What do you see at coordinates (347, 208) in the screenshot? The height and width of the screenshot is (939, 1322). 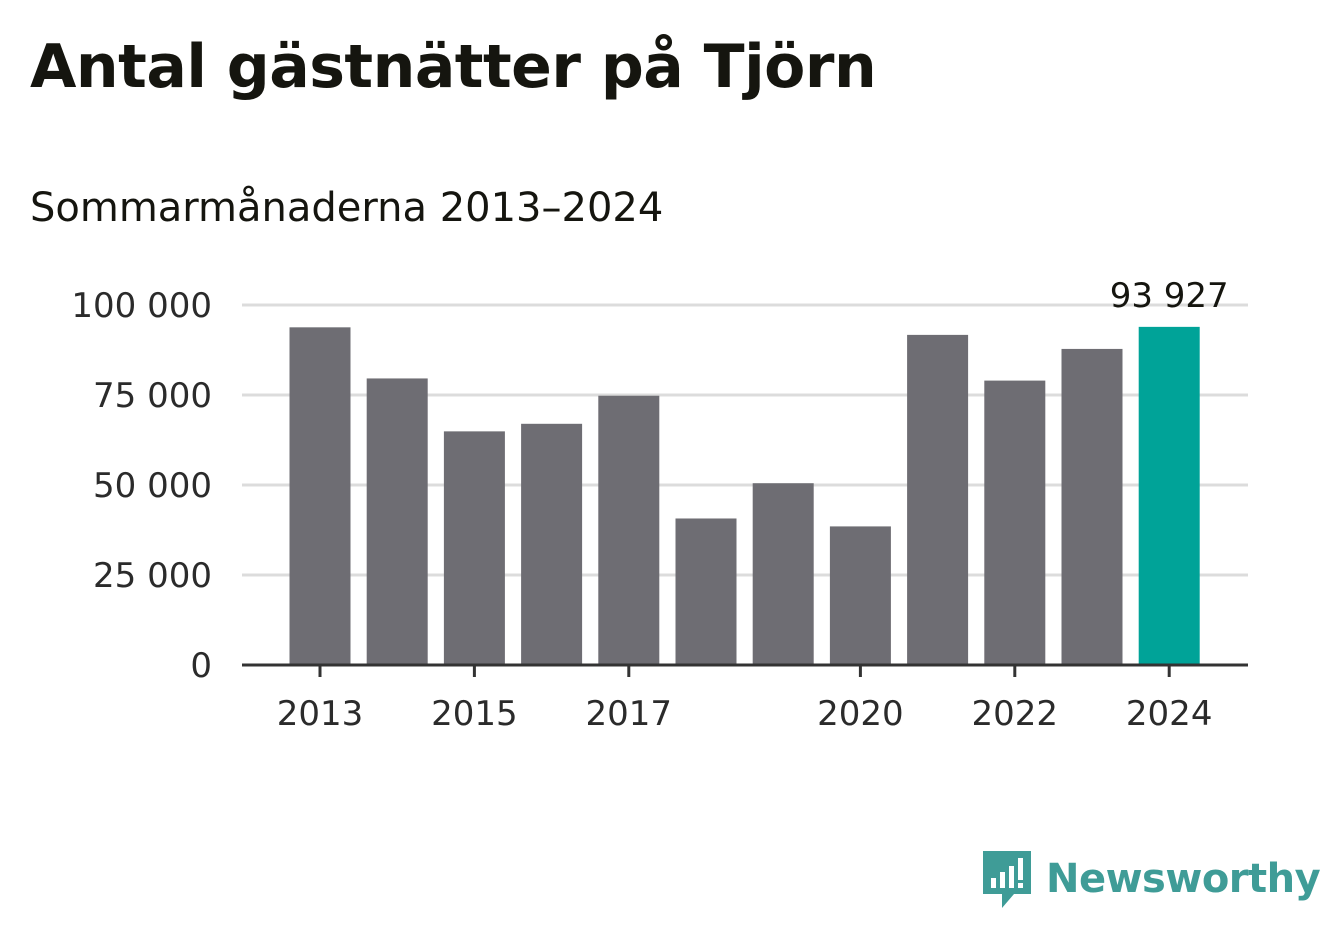 I see `chart-subtitle: Sommarmånaderna 2013–2024` at bounding box center [347, 208].